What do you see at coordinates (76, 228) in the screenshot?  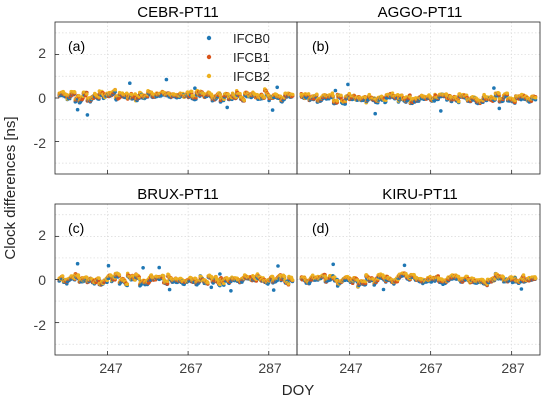 I see `panel-tag-c: (c)` at bounding box center [76, 228].